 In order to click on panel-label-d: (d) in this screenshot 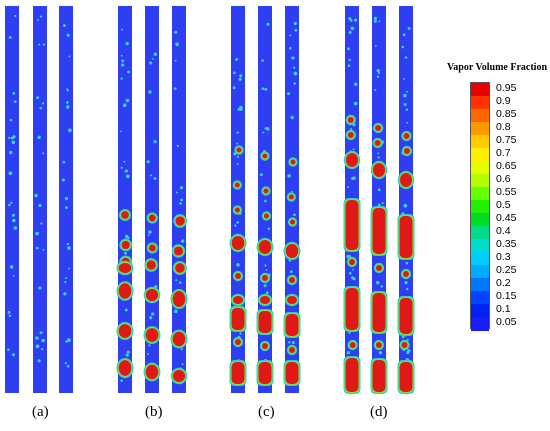, I will do `click(379, 412)`.